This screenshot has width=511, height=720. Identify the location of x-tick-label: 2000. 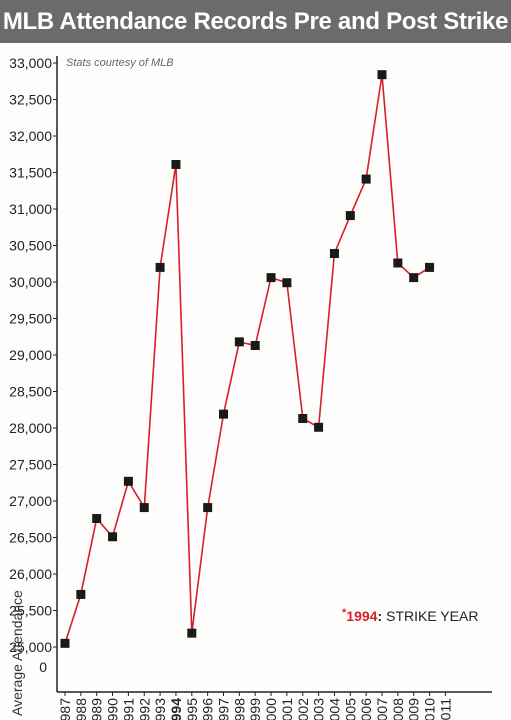
(271, 709).